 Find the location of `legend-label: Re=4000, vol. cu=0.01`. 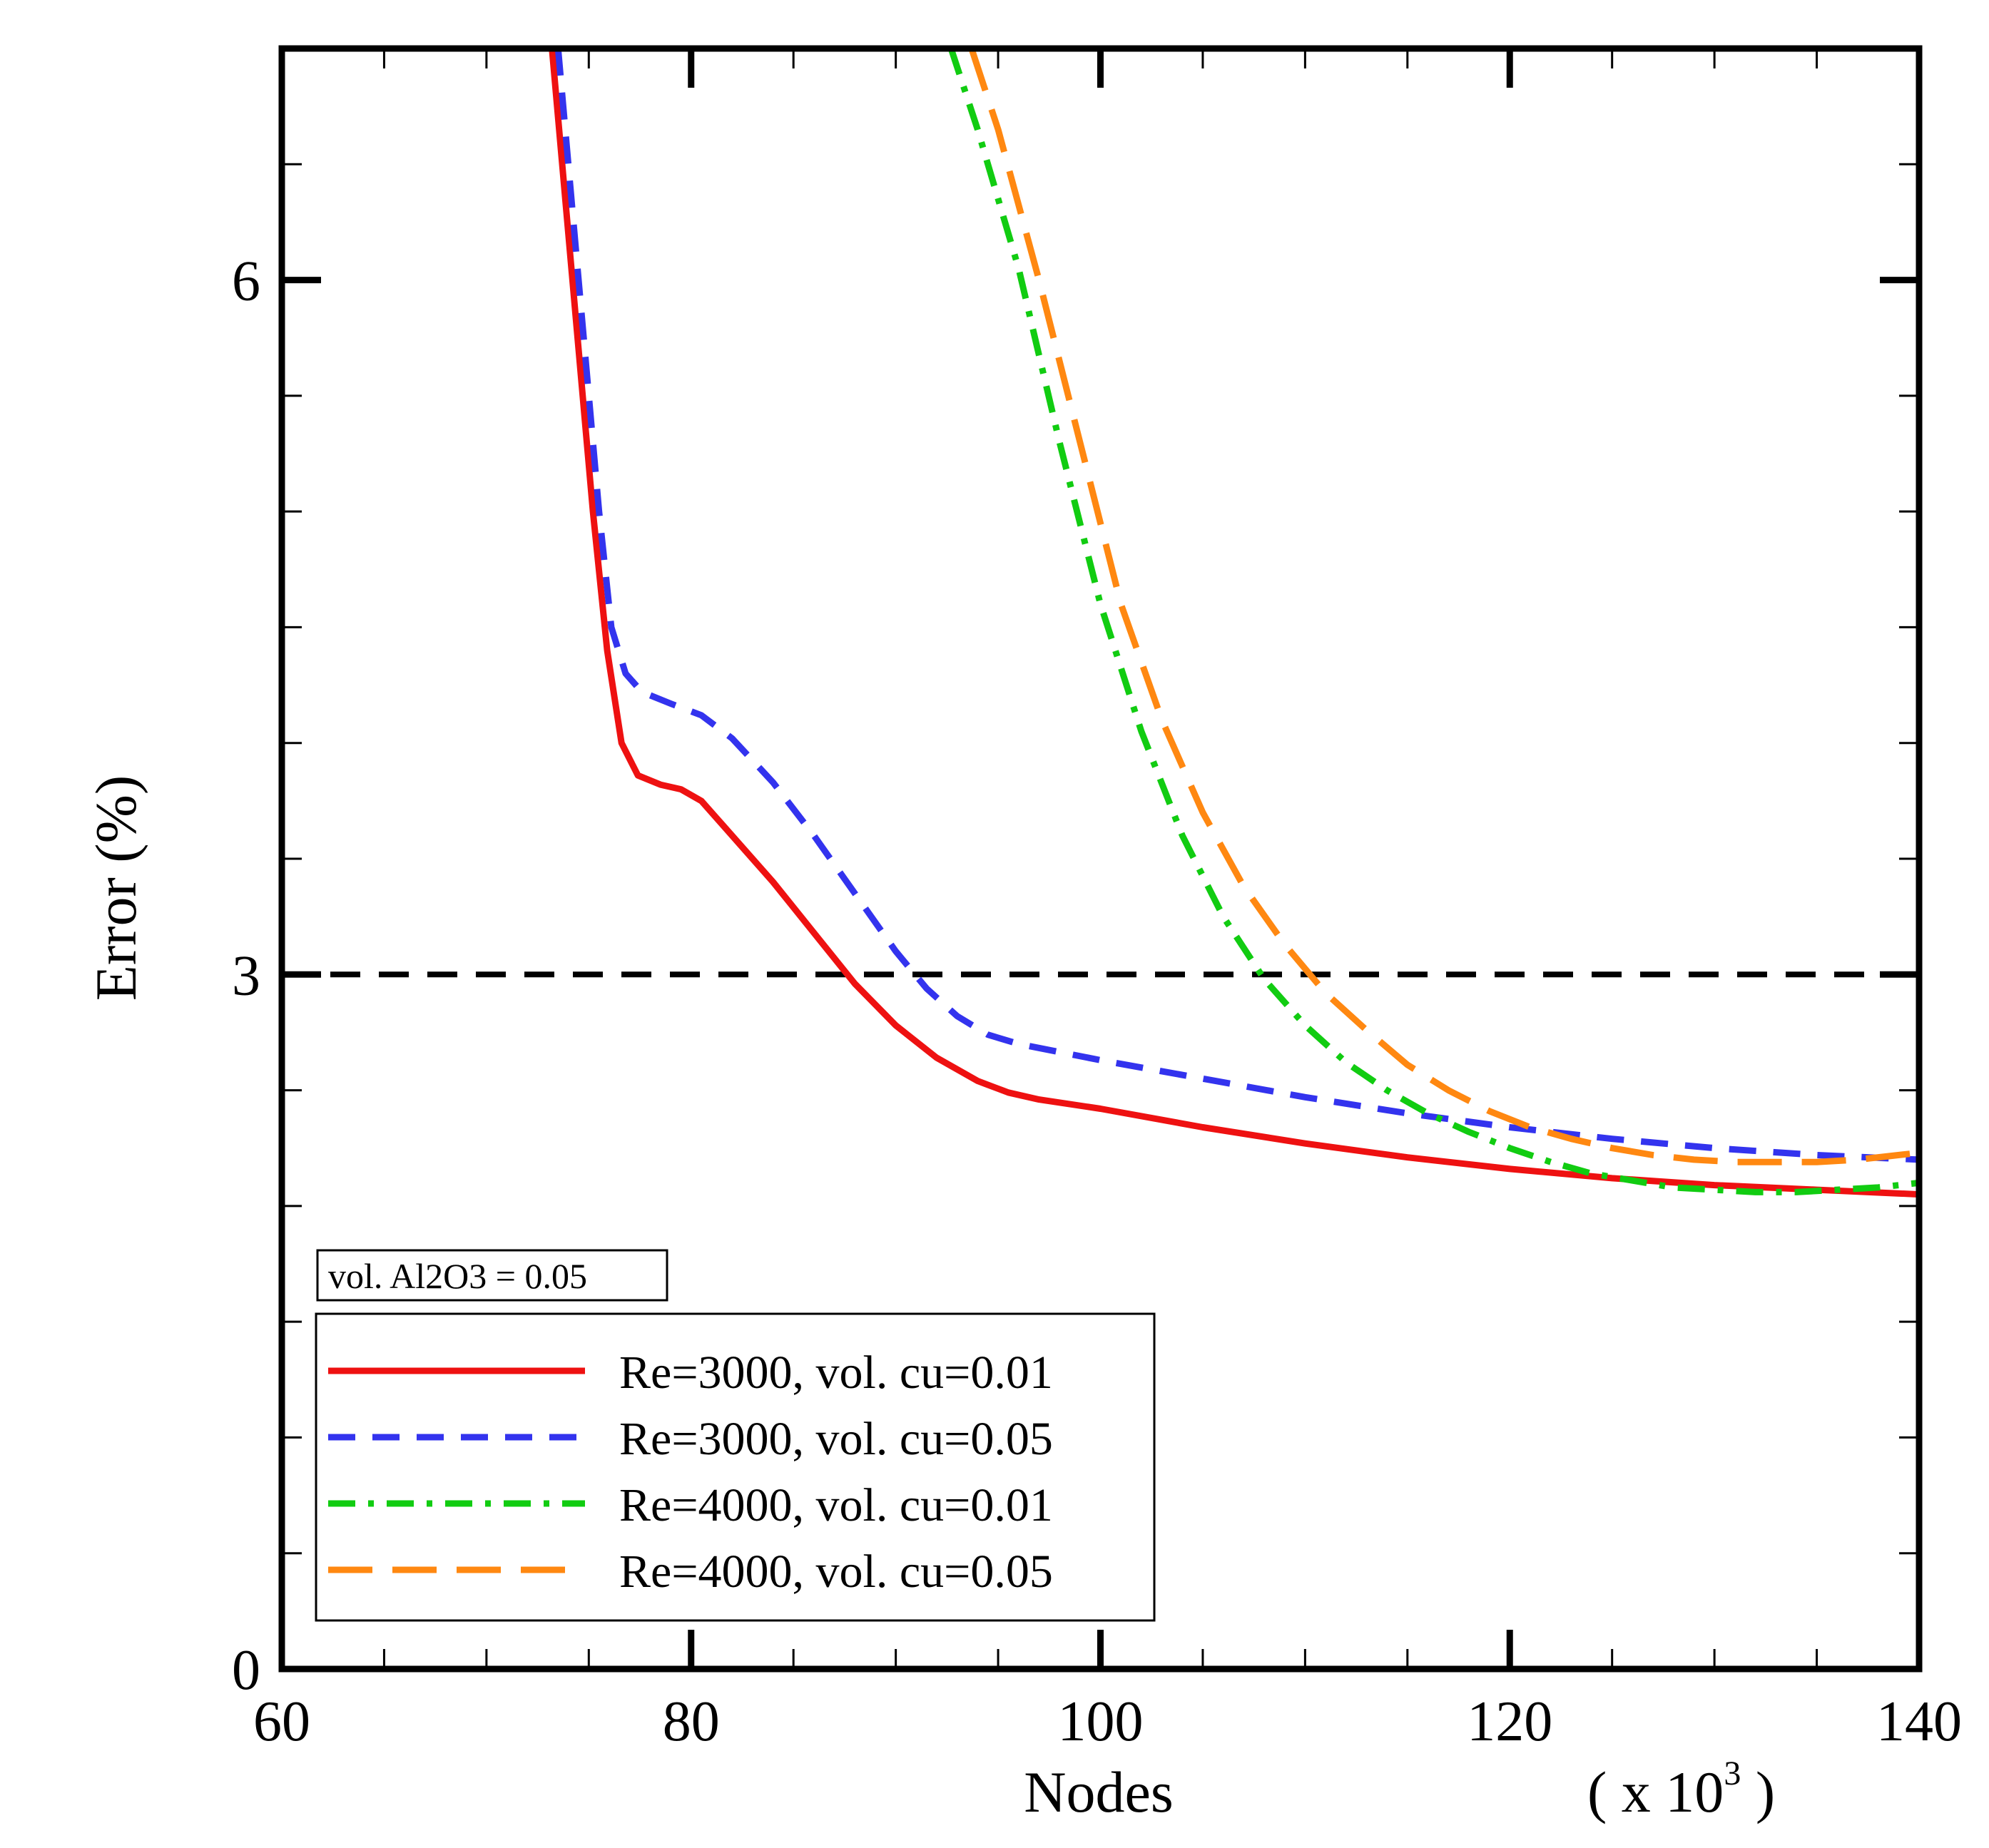

legend-label: Re=4000, vol. cu=0.01 is located at coordinates (836, 1505).